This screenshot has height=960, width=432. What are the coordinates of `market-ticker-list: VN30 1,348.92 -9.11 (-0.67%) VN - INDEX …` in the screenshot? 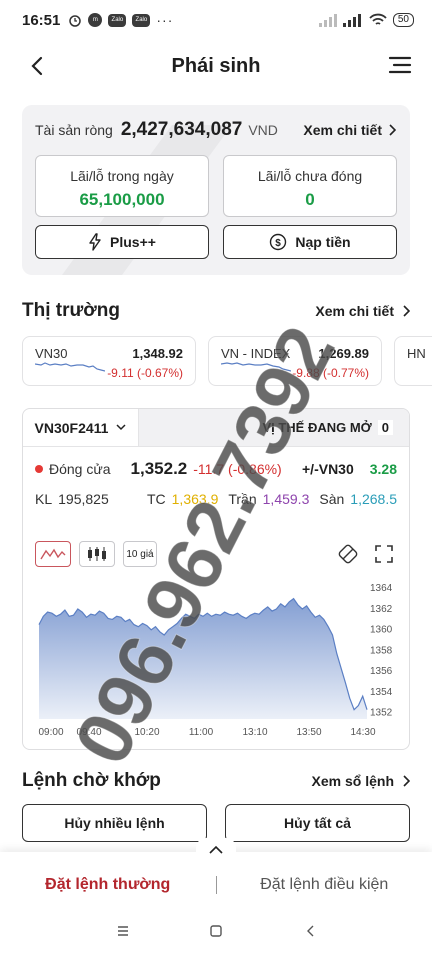 It's located at (227, 362).